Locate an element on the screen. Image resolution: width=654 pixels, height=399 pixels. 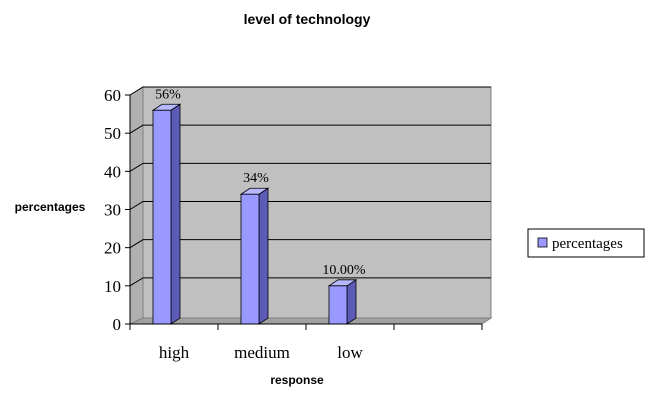
legend-label: percentages is located at coordinates (587, 244).